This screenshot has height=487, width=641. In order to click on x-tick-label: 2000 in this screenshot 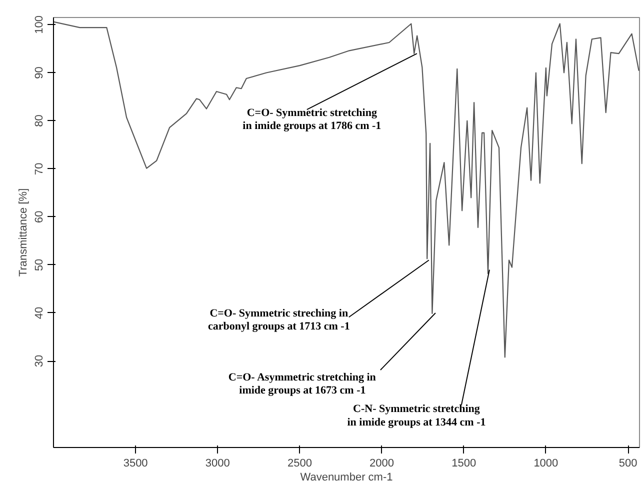, I will do `click(382, 464)`.